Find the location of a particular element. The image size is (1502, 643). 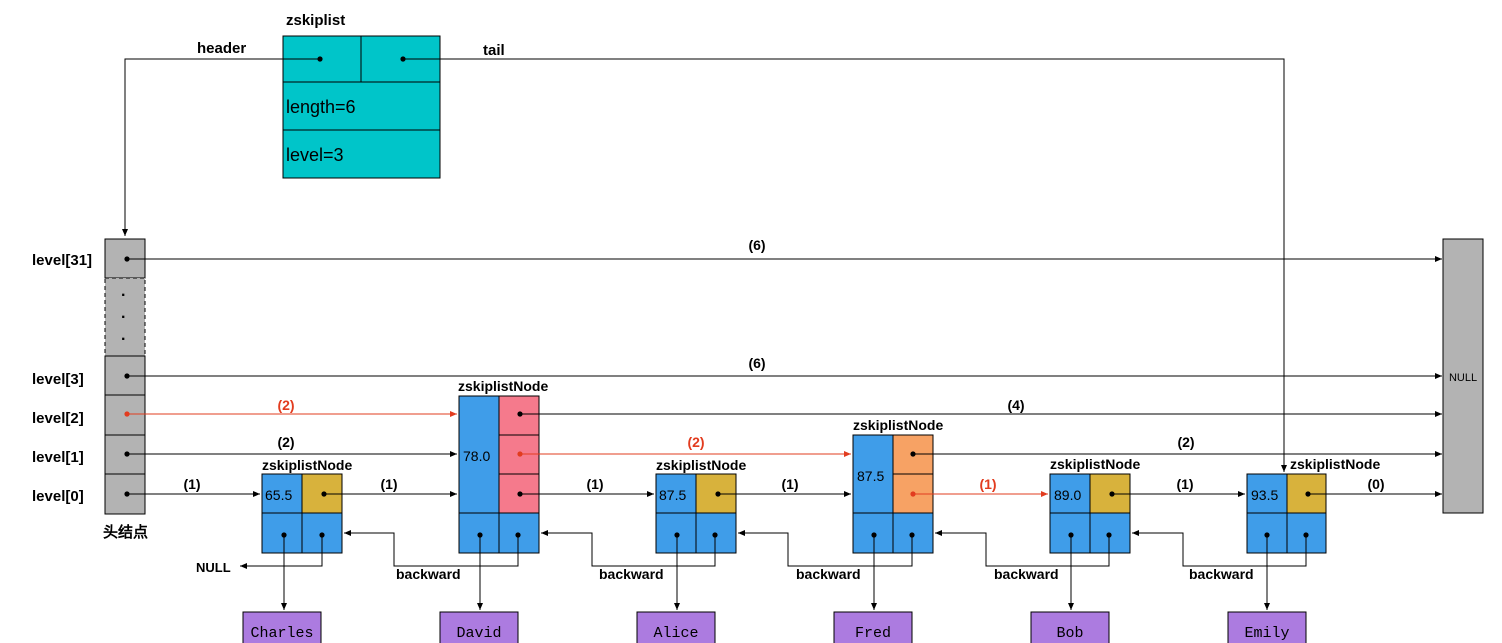

tail-label: tail is located at coordinates (494, 50).